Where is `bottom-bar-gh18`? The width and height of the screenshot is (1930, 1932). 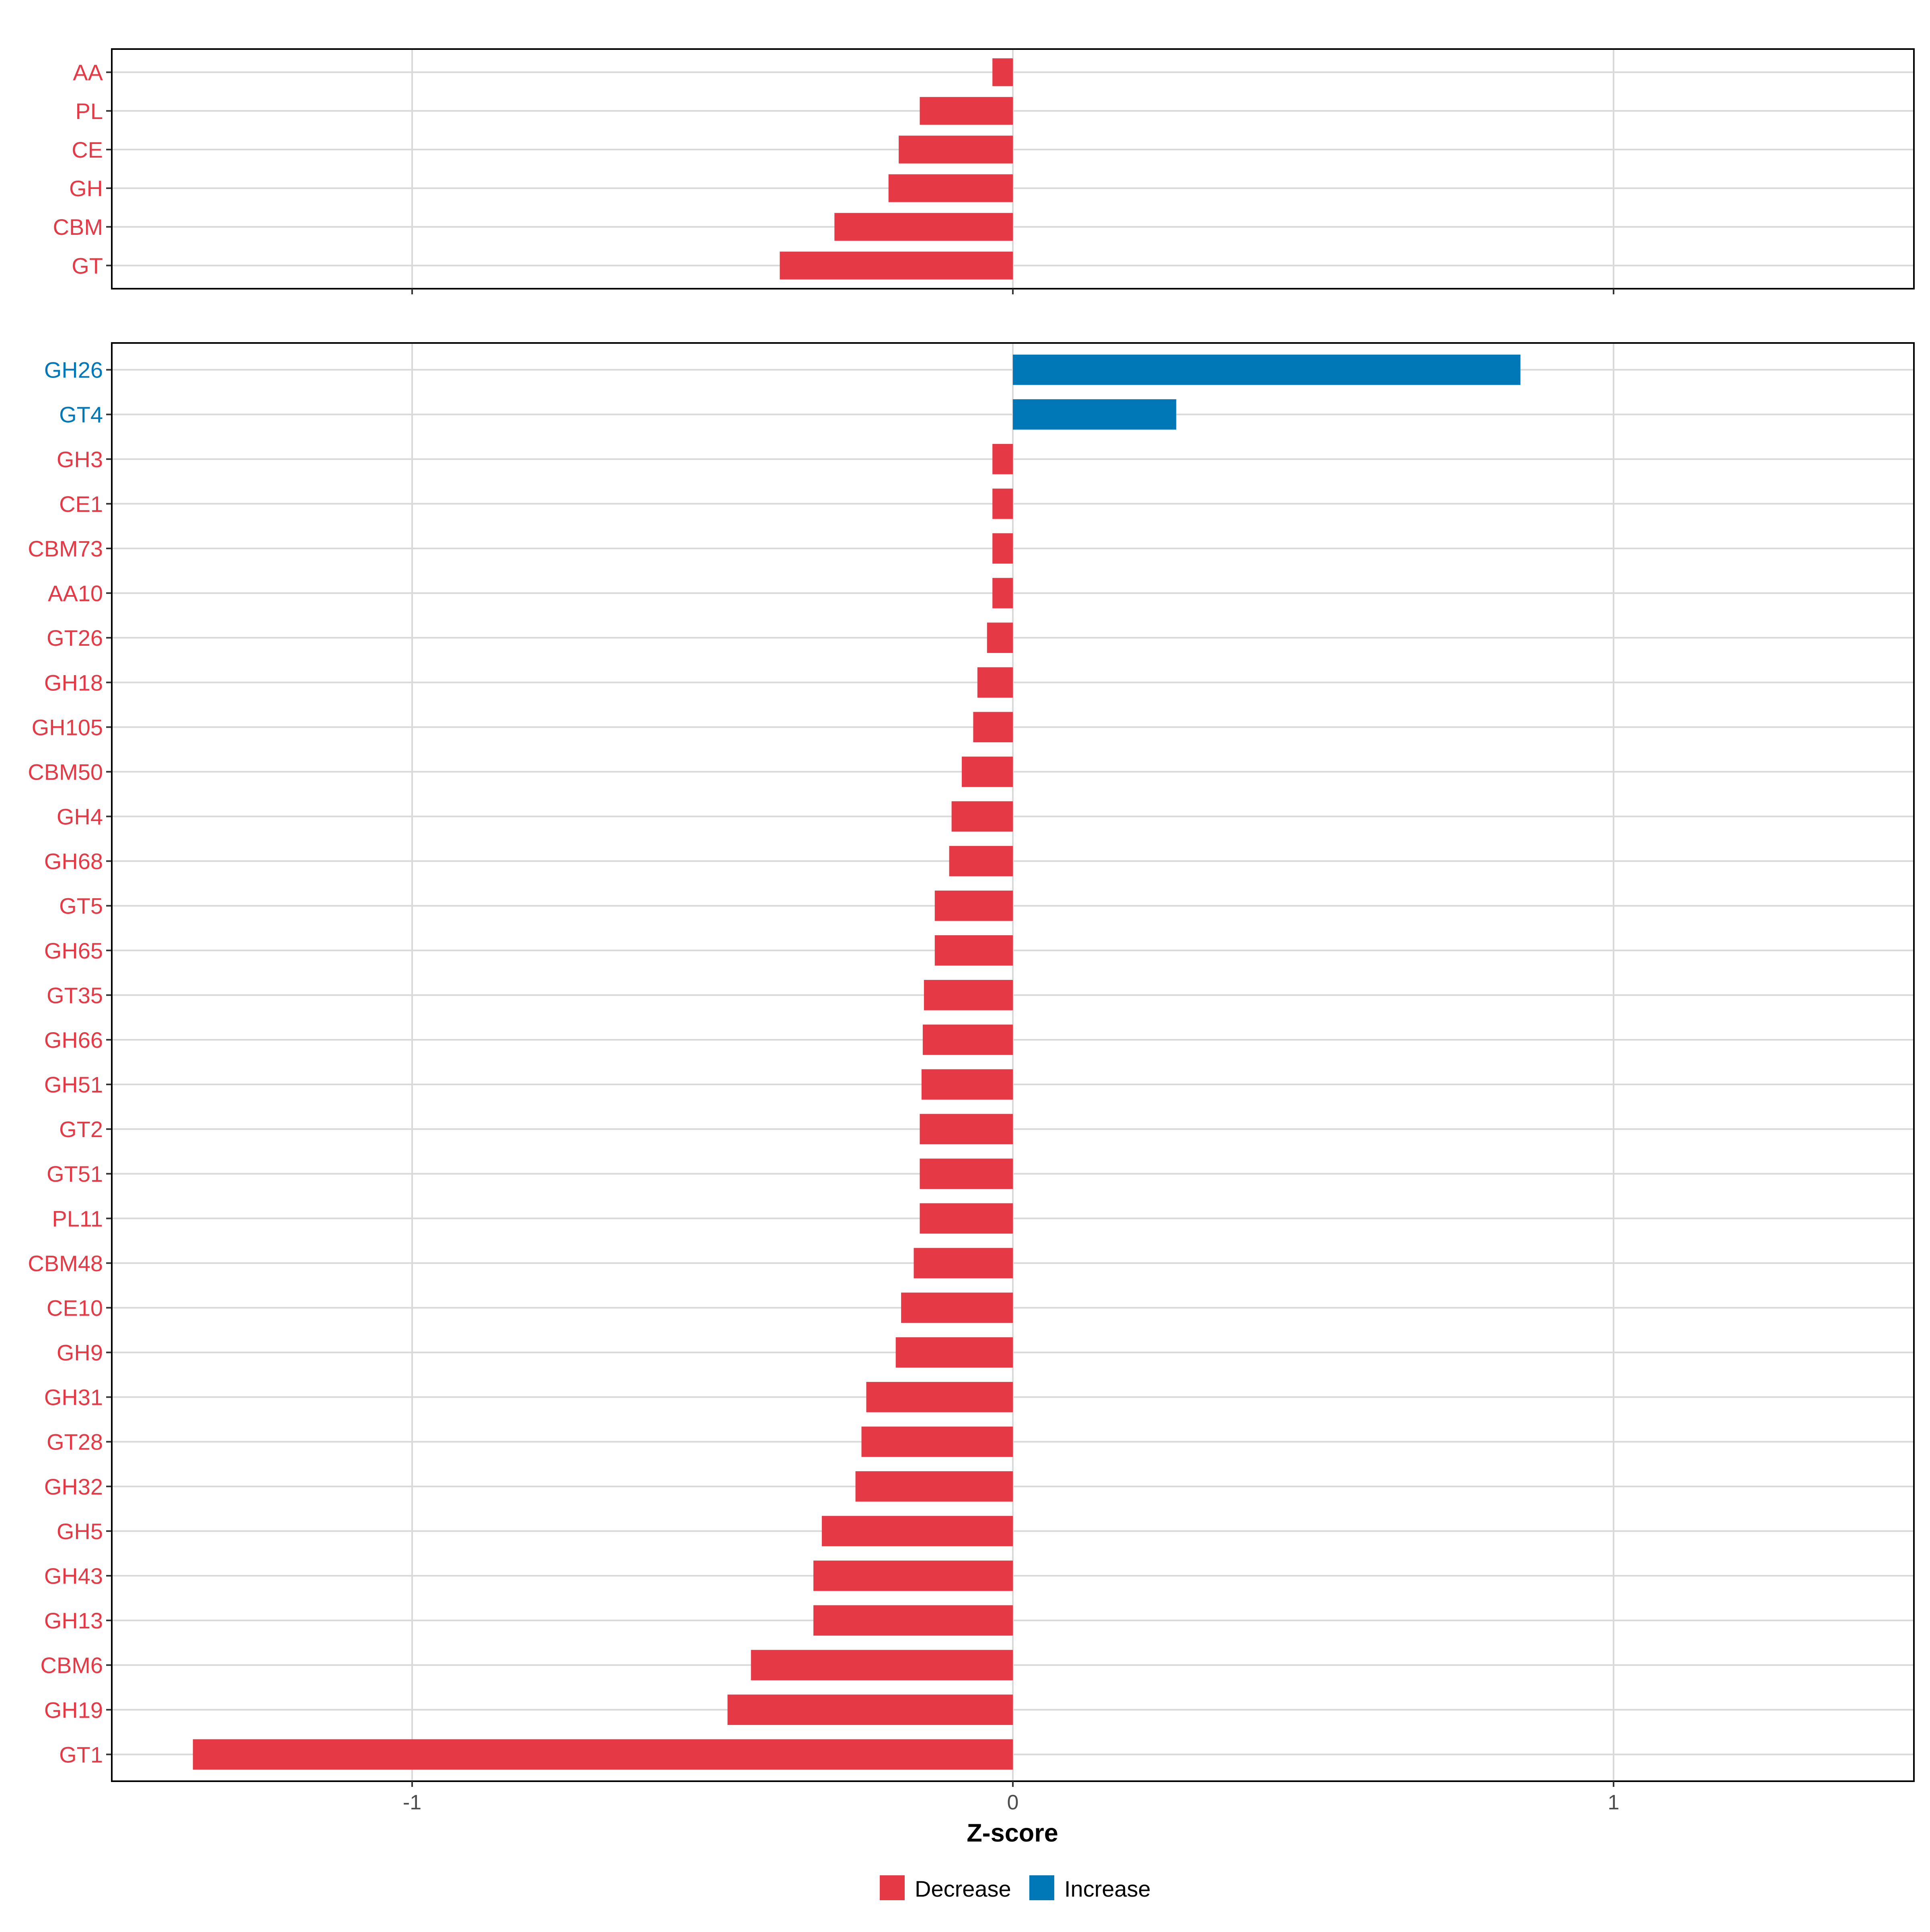 bottom-bar-gh18 is located at coordinates (995, 682).